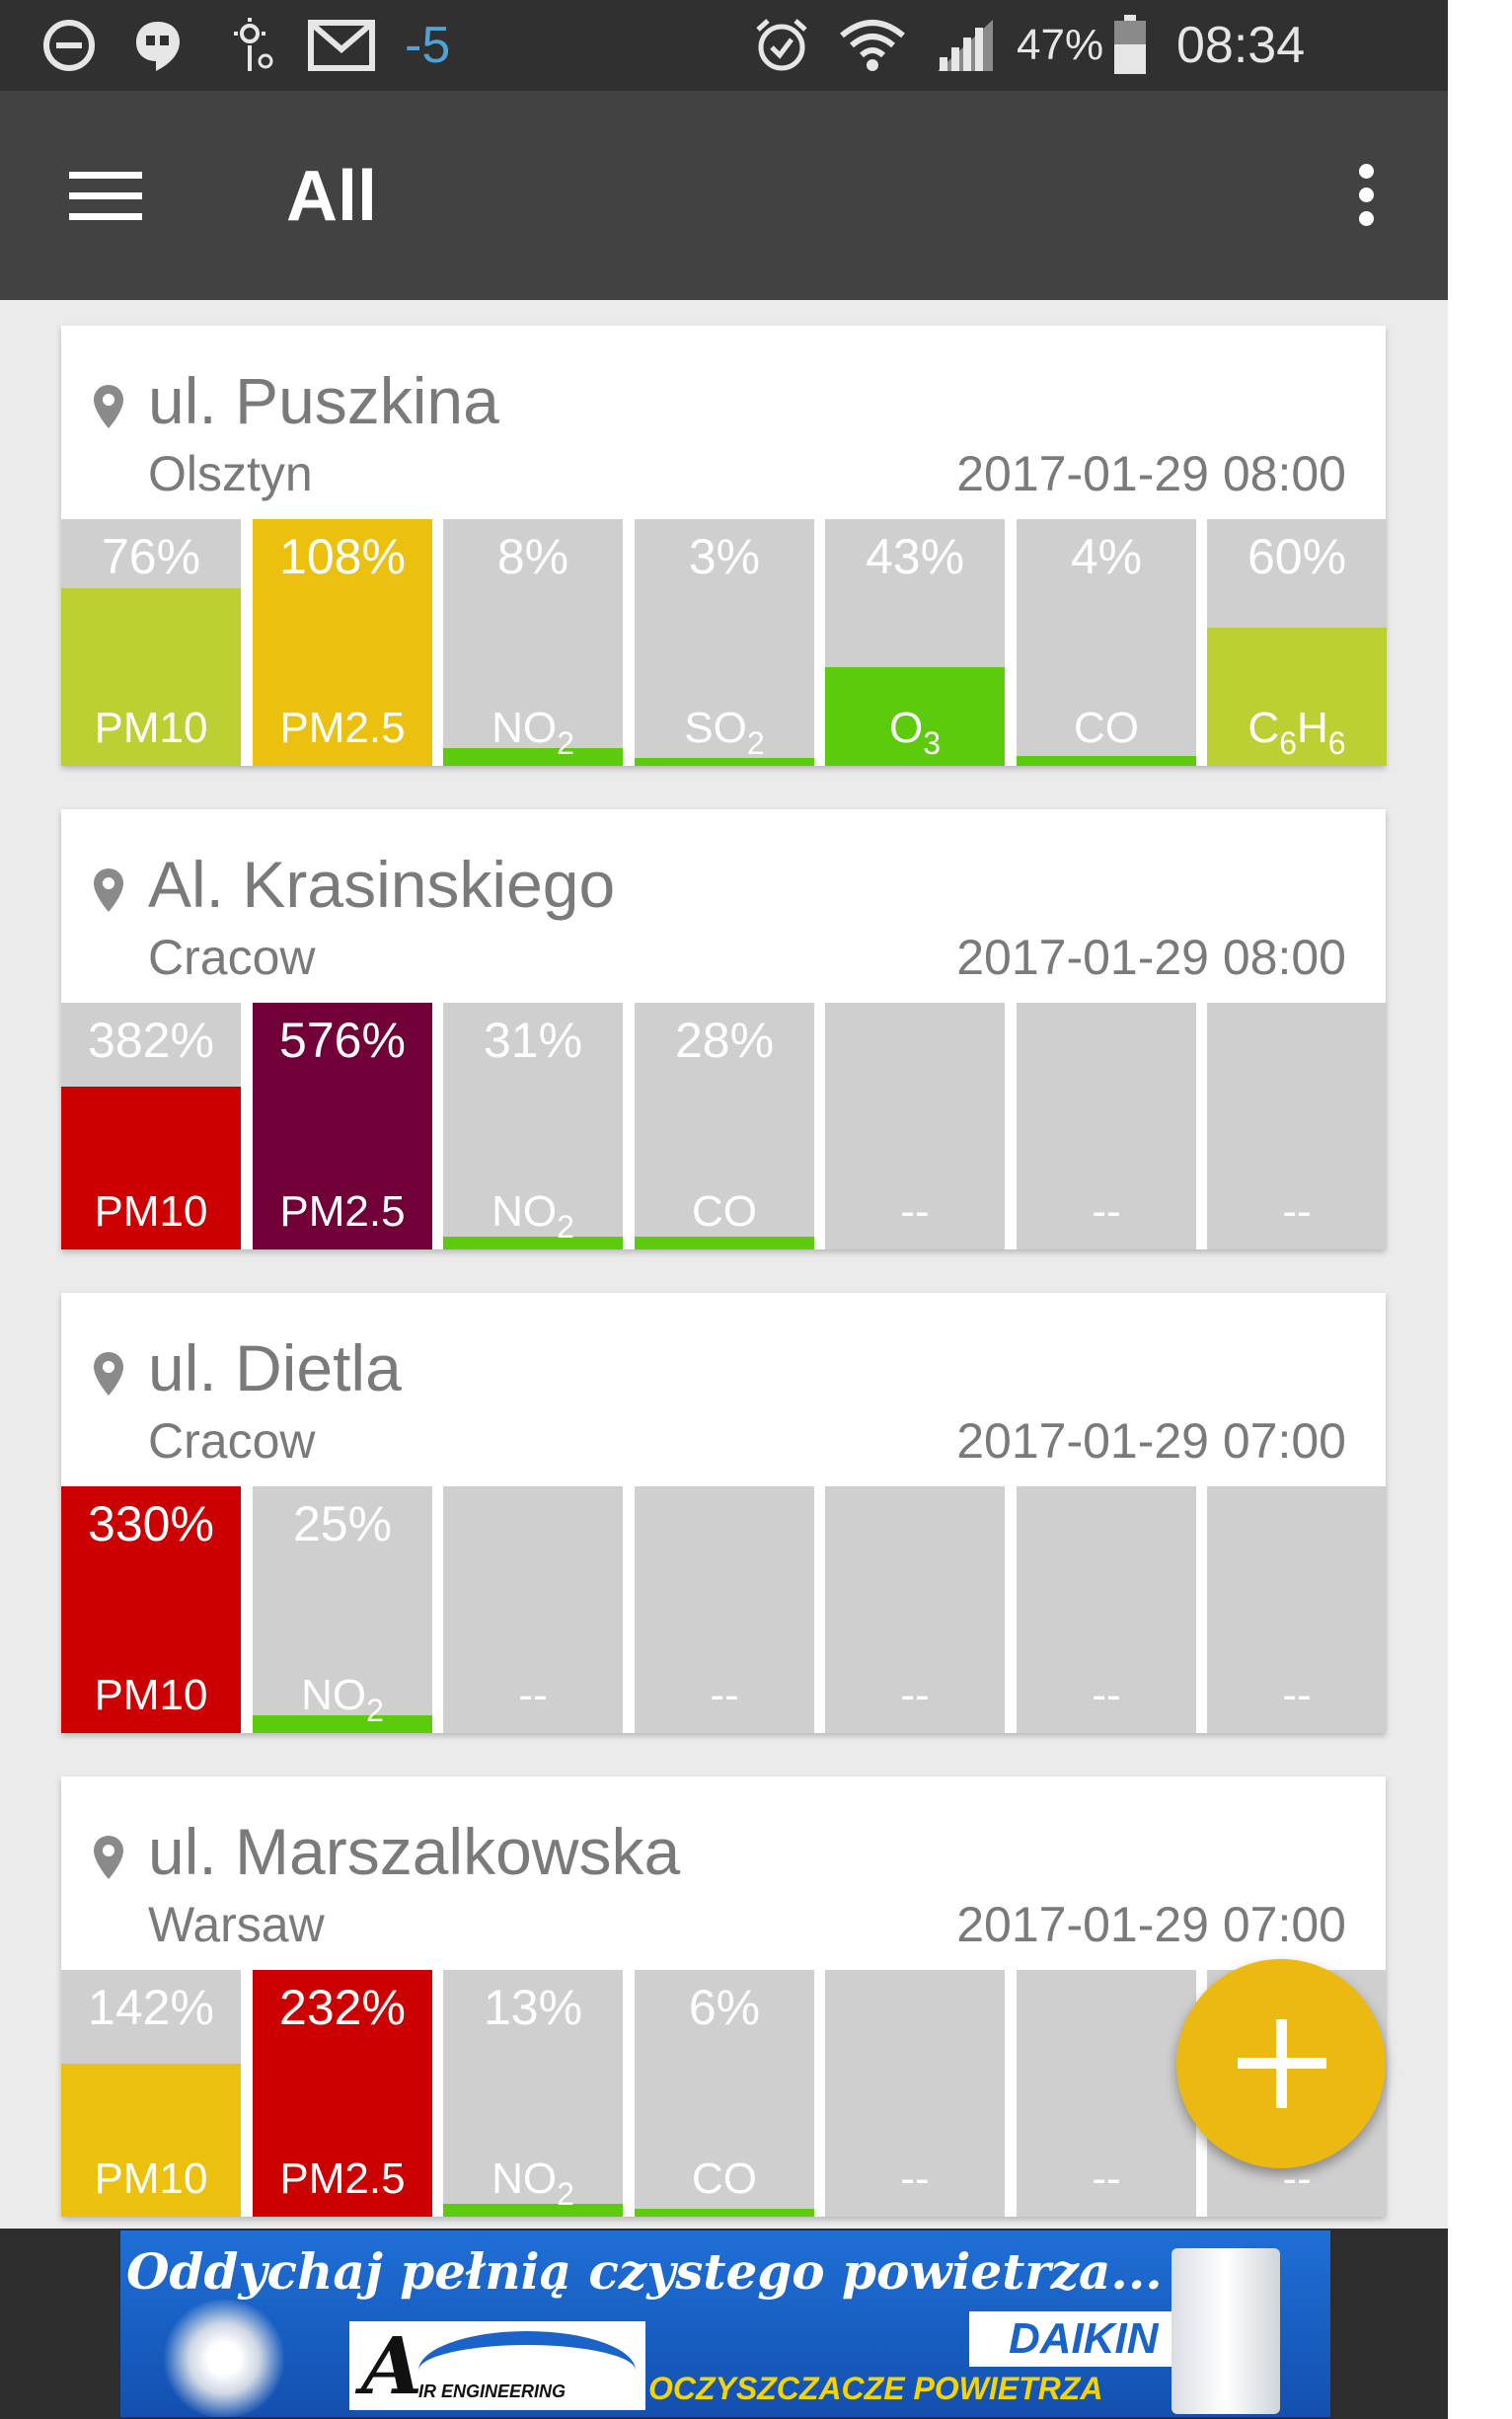  I want to click on air-engineering-logo: A IR ENGINEERING, so click(497, 2365).